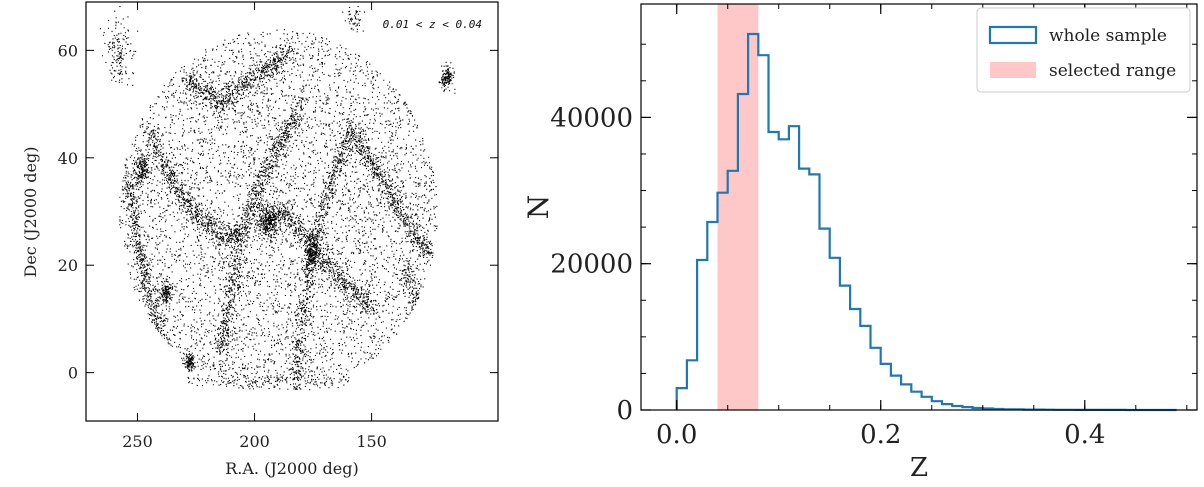  I want to click on sky-map-x-tick-label: 150, so click(371, 441).